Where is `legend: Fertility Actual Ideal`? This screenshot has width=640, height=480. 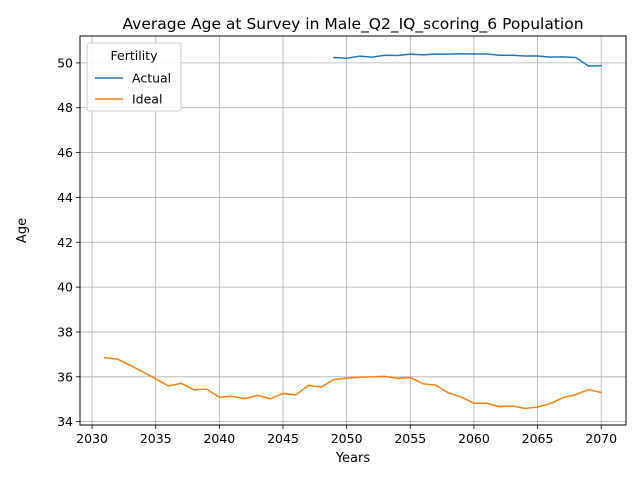 legend: Fertility Actual Ideal is located at coordinates (134, 77).